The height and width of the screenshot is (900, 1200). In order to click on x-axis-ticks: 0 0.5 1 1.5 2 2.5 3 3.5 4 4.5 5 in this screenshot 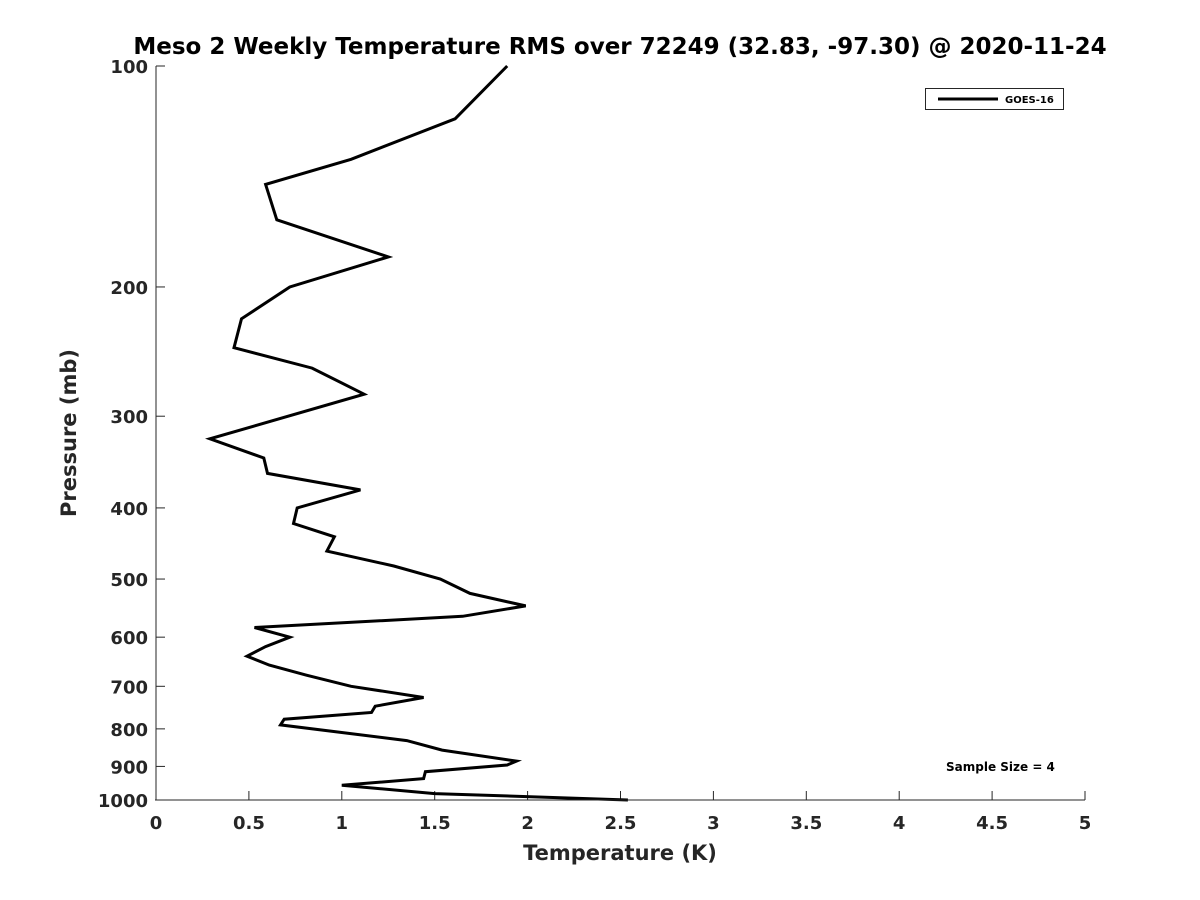, I will do `click(621, 812)`.